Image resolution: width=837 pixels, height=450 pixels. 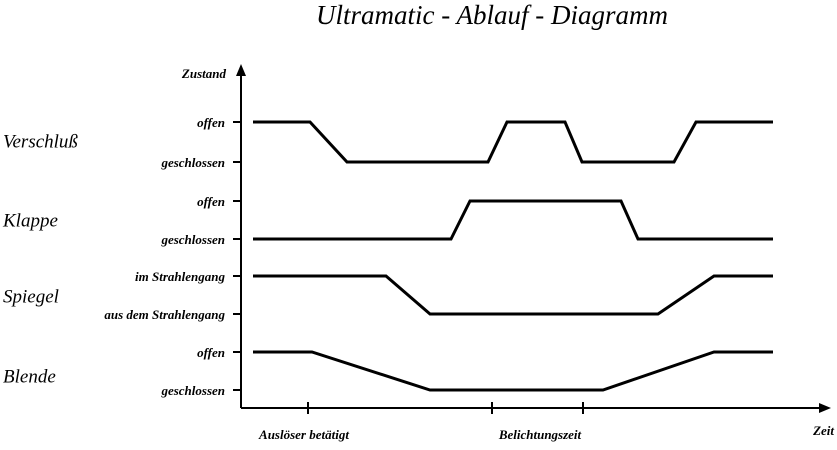 What do you see at coordinates (825, 408) in the screenshot?
I see `x-arrow` at bounding box center [825, 408].